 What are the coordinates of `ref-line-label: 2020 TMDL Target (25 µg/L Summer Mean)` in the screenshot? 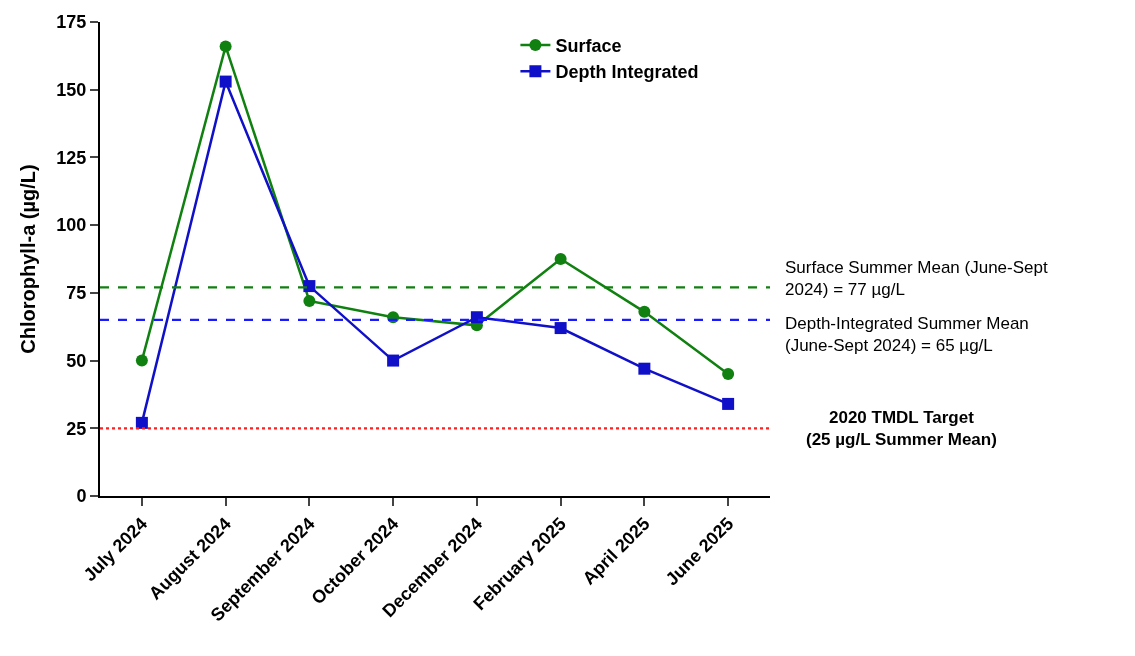 It's located at (901, 429).